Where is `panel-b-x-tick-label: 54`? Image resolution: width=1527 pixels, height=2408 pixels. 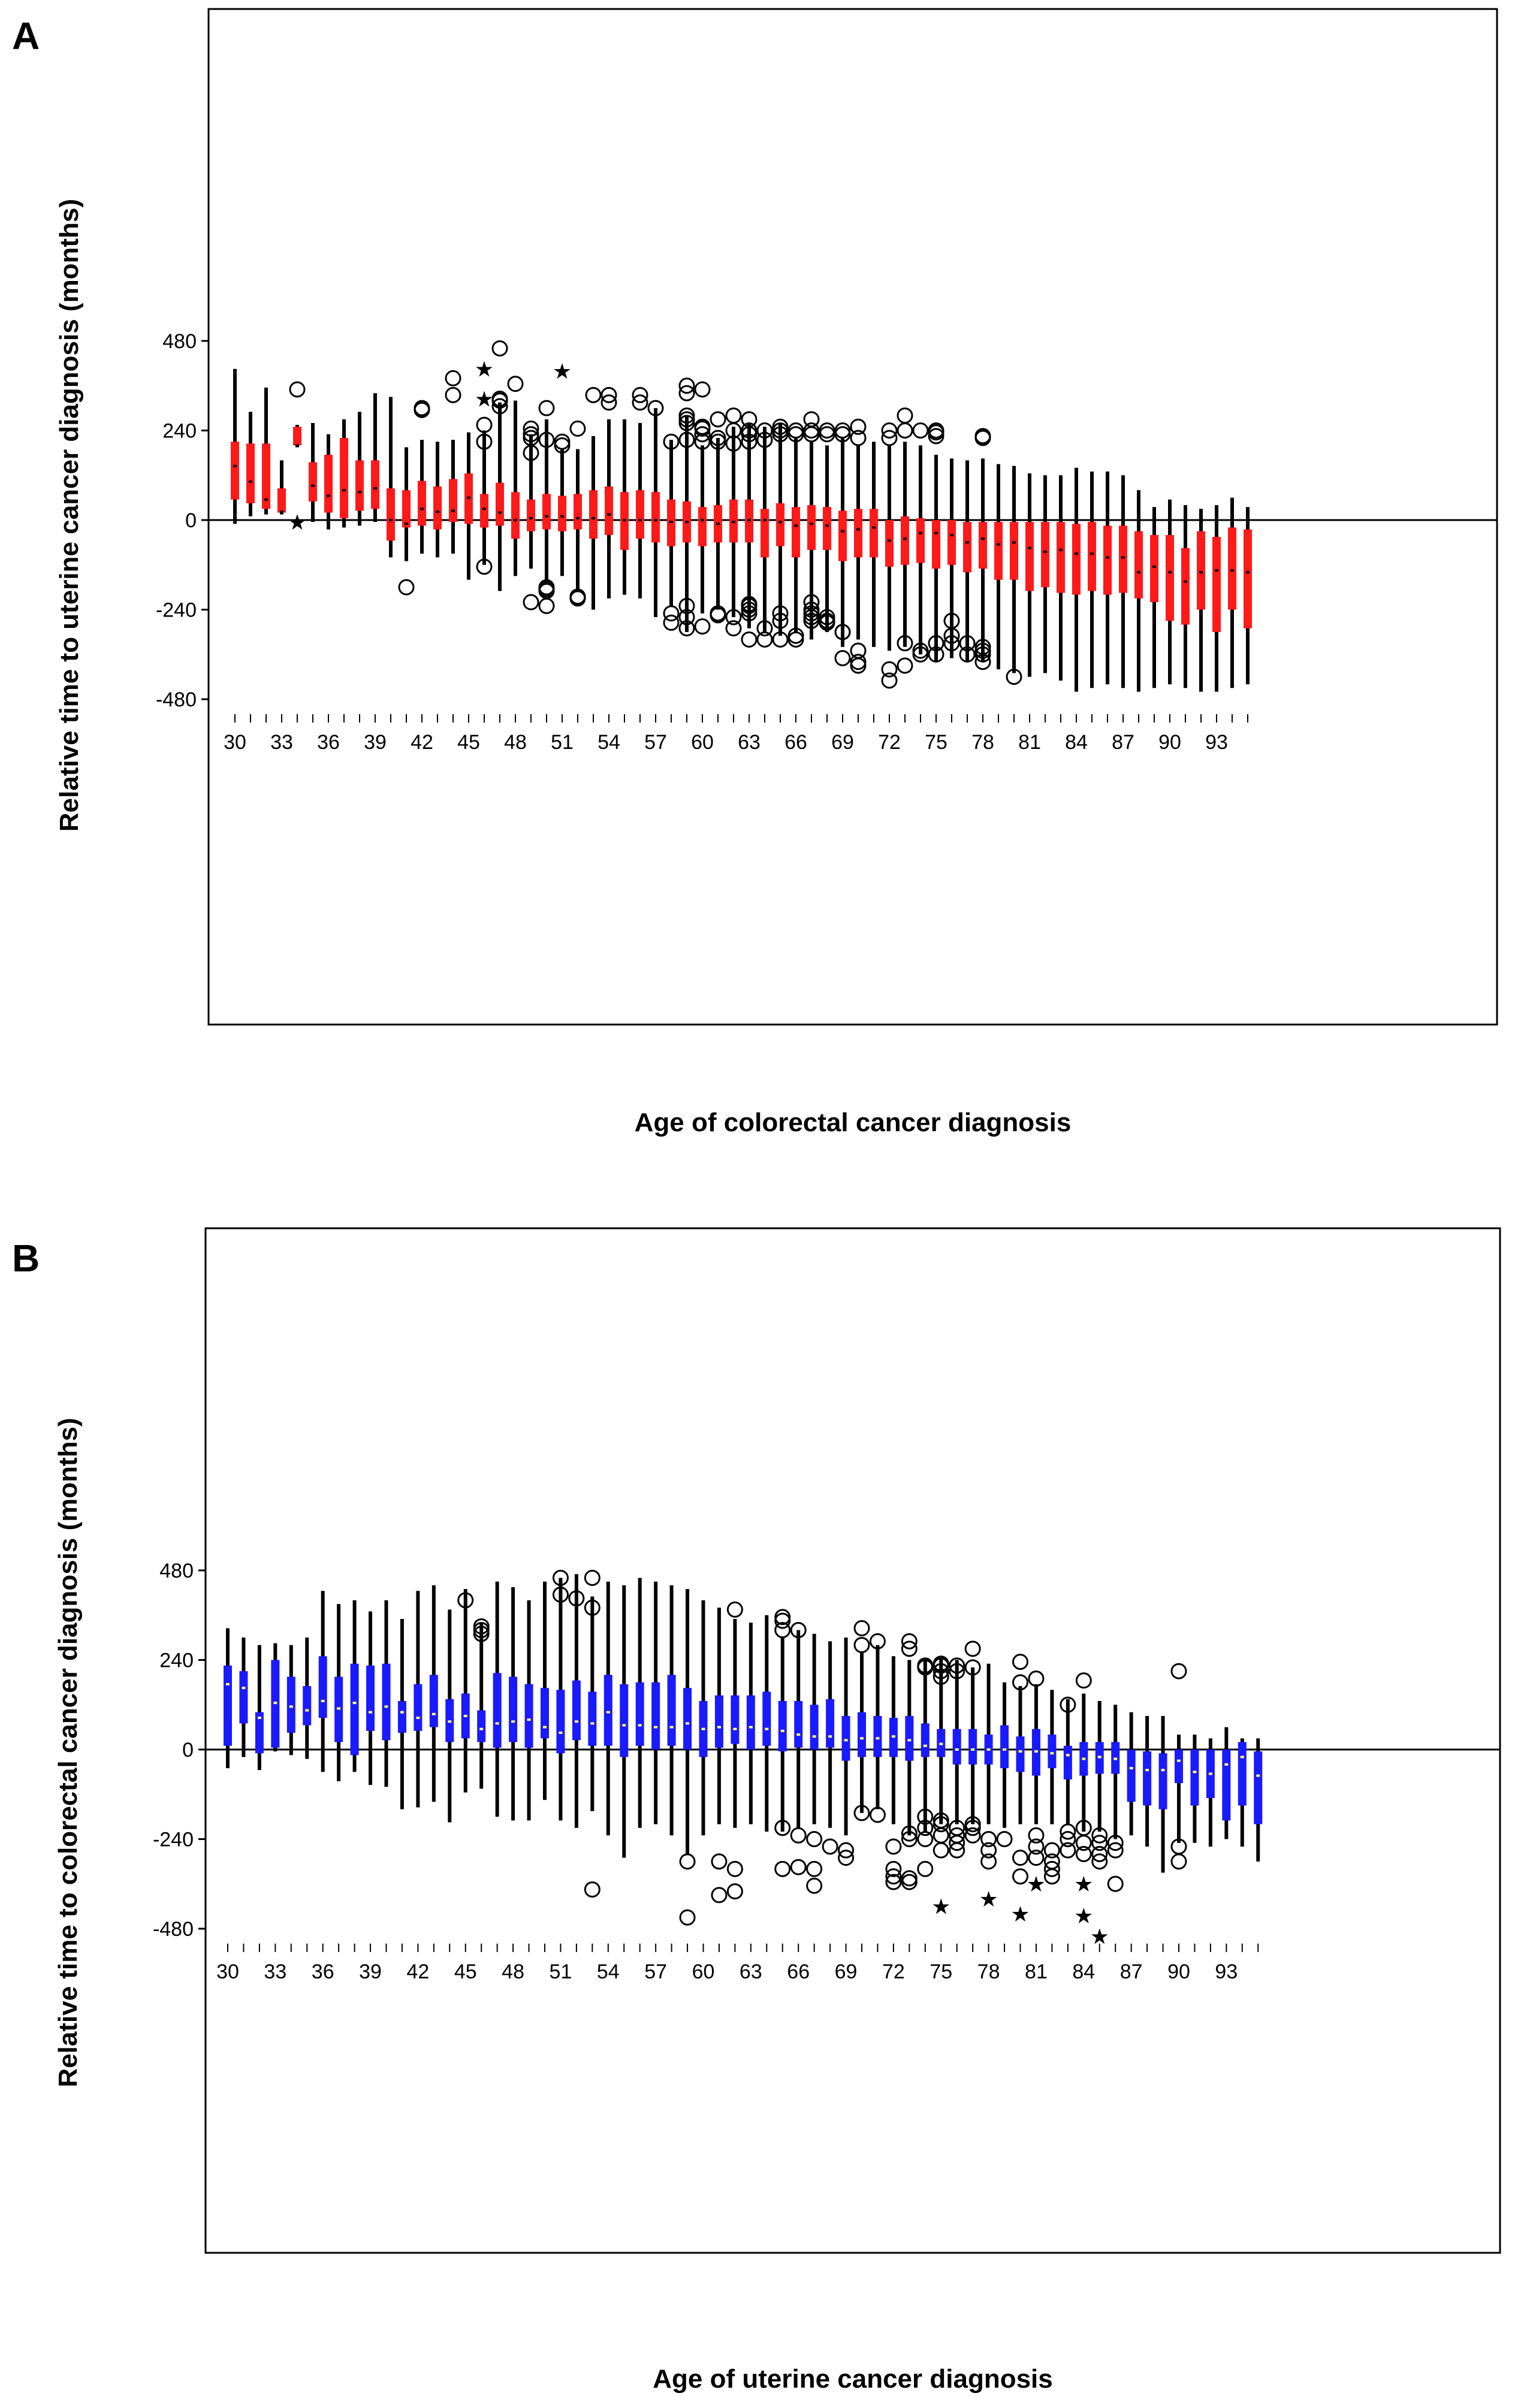 panel-b-x-tick-label: 54 is located at coordinates (608, 1971).